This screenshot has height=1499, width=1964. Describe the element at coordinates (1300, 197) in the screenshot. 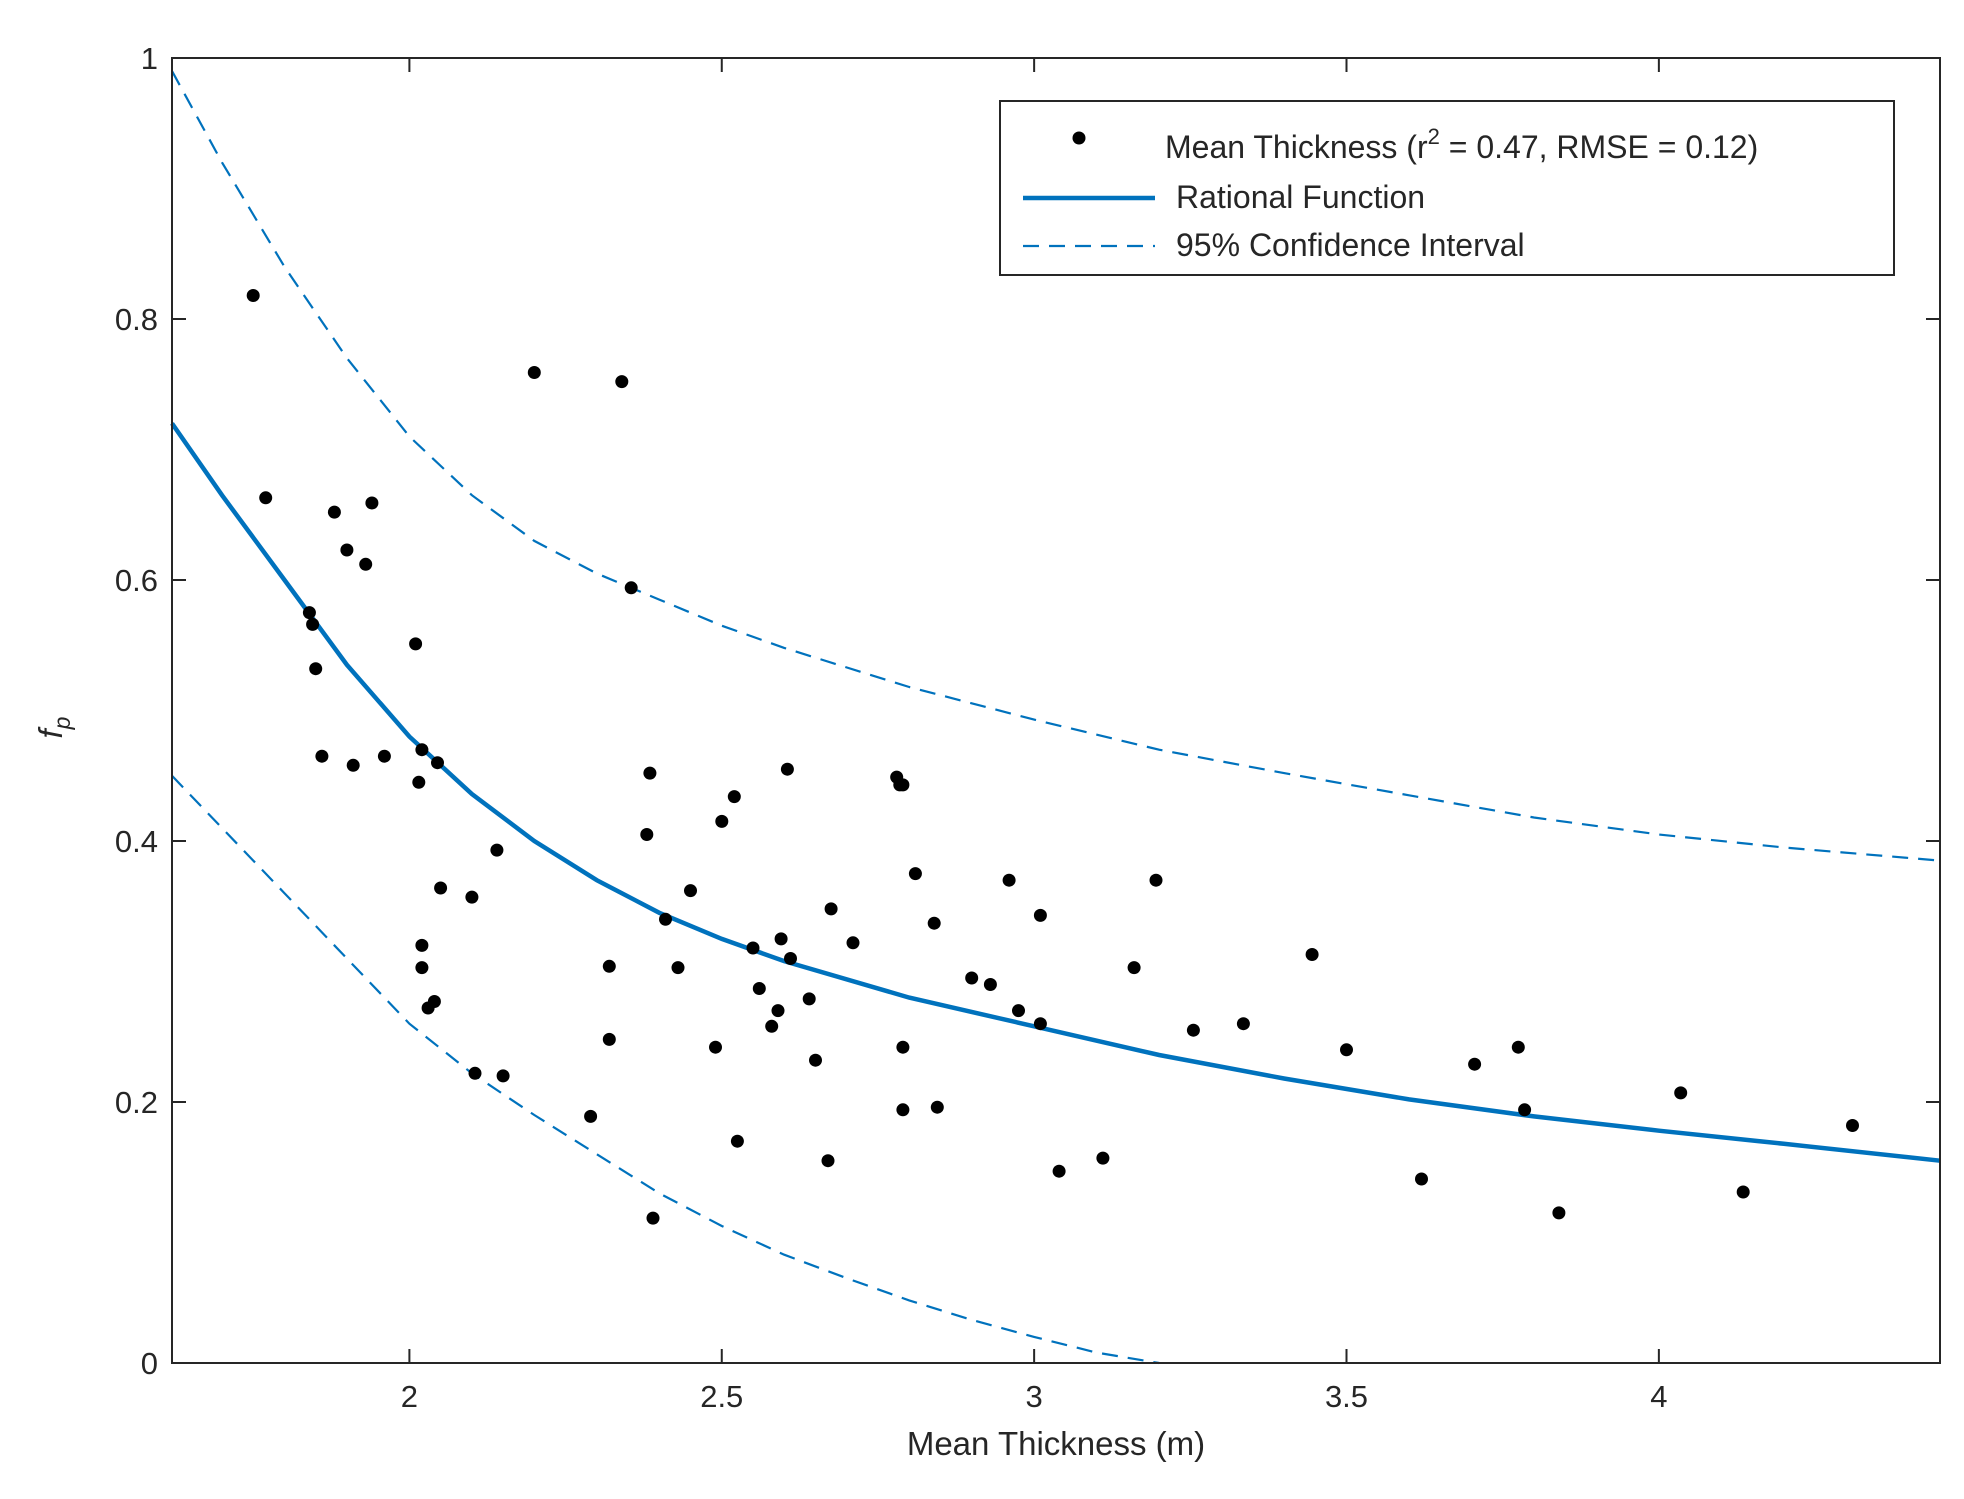

I see `legend-label-fit: Rational Function` at that location.